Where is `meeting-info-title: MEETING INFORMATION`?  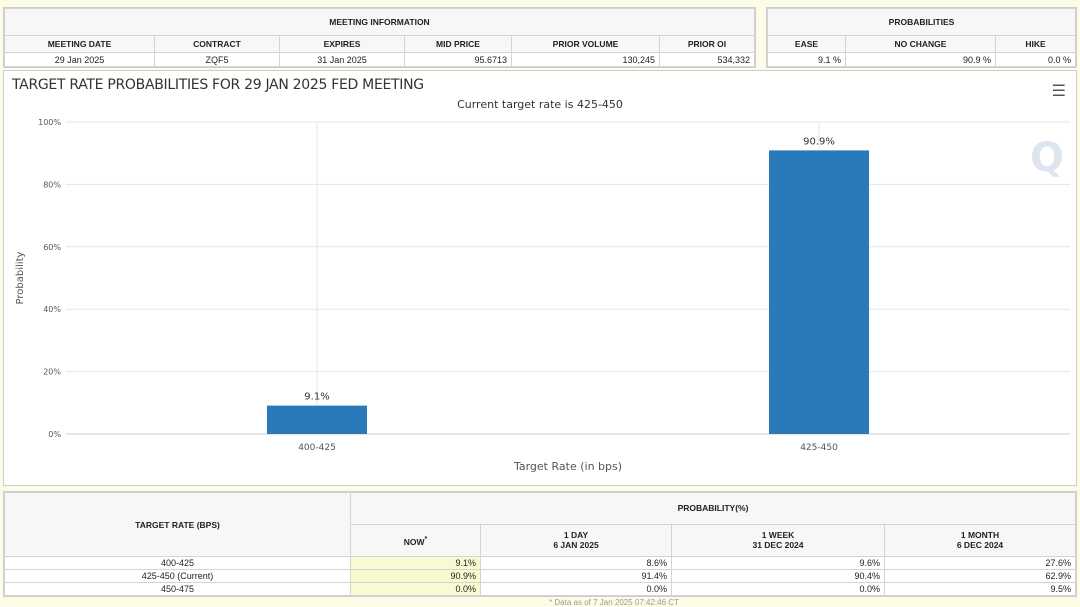 meeting-info-title: MEETING INFORMATION is located at coordinates (379, 22).